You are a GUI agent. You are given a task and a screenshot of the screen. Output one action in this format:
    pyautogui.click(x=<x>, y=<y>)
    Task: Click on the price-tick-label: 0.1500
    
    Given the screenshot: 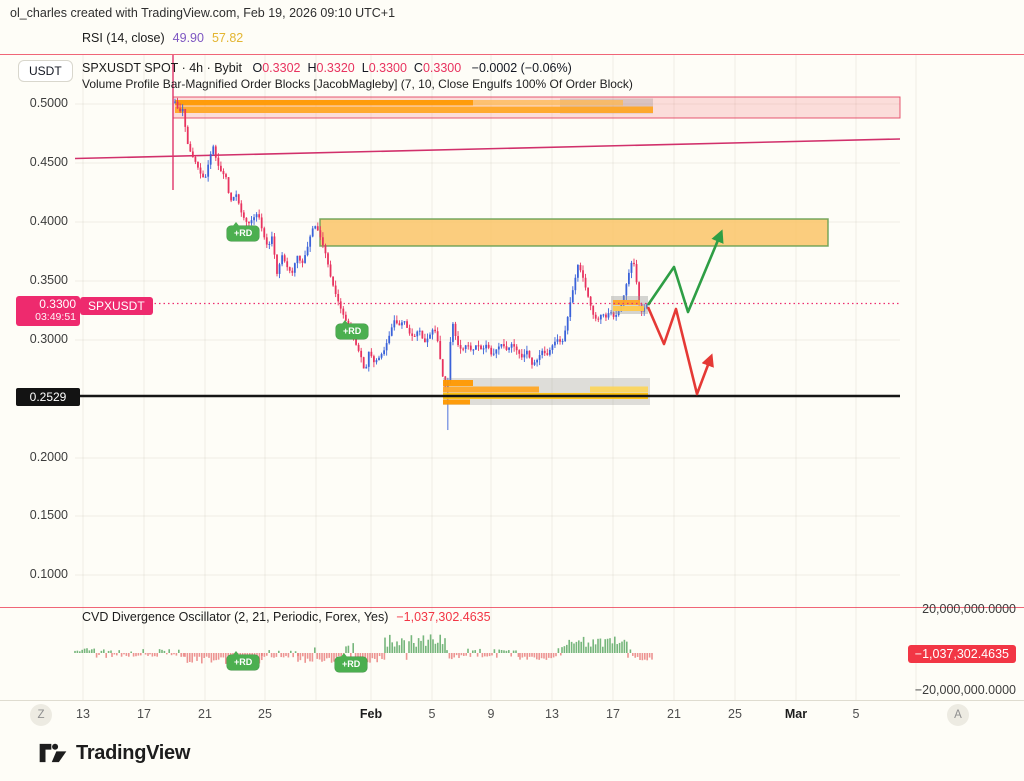 What is the action you would take?
    pyautogui.click(x=48, y=515)
    